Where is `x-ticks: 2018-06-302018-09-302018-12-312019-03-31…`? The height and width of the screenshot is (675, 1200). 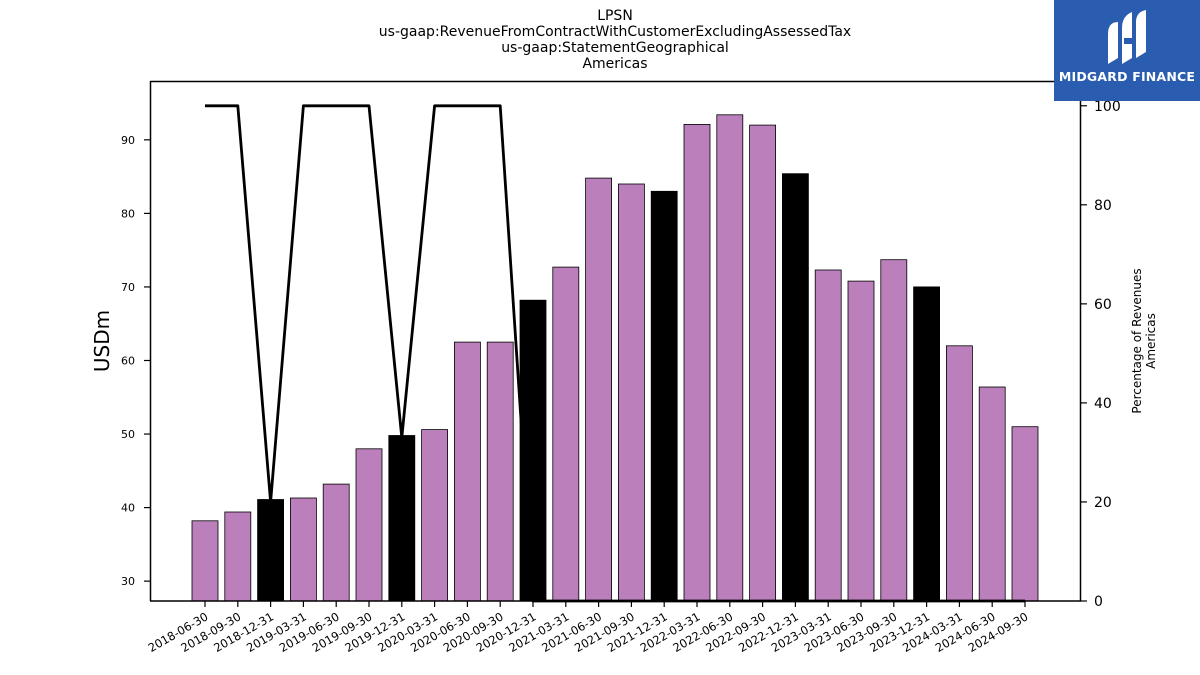 x-ticks: 2018-06-302018-09-302018-12-312019-03-31… is located at coordinates (588, 628).